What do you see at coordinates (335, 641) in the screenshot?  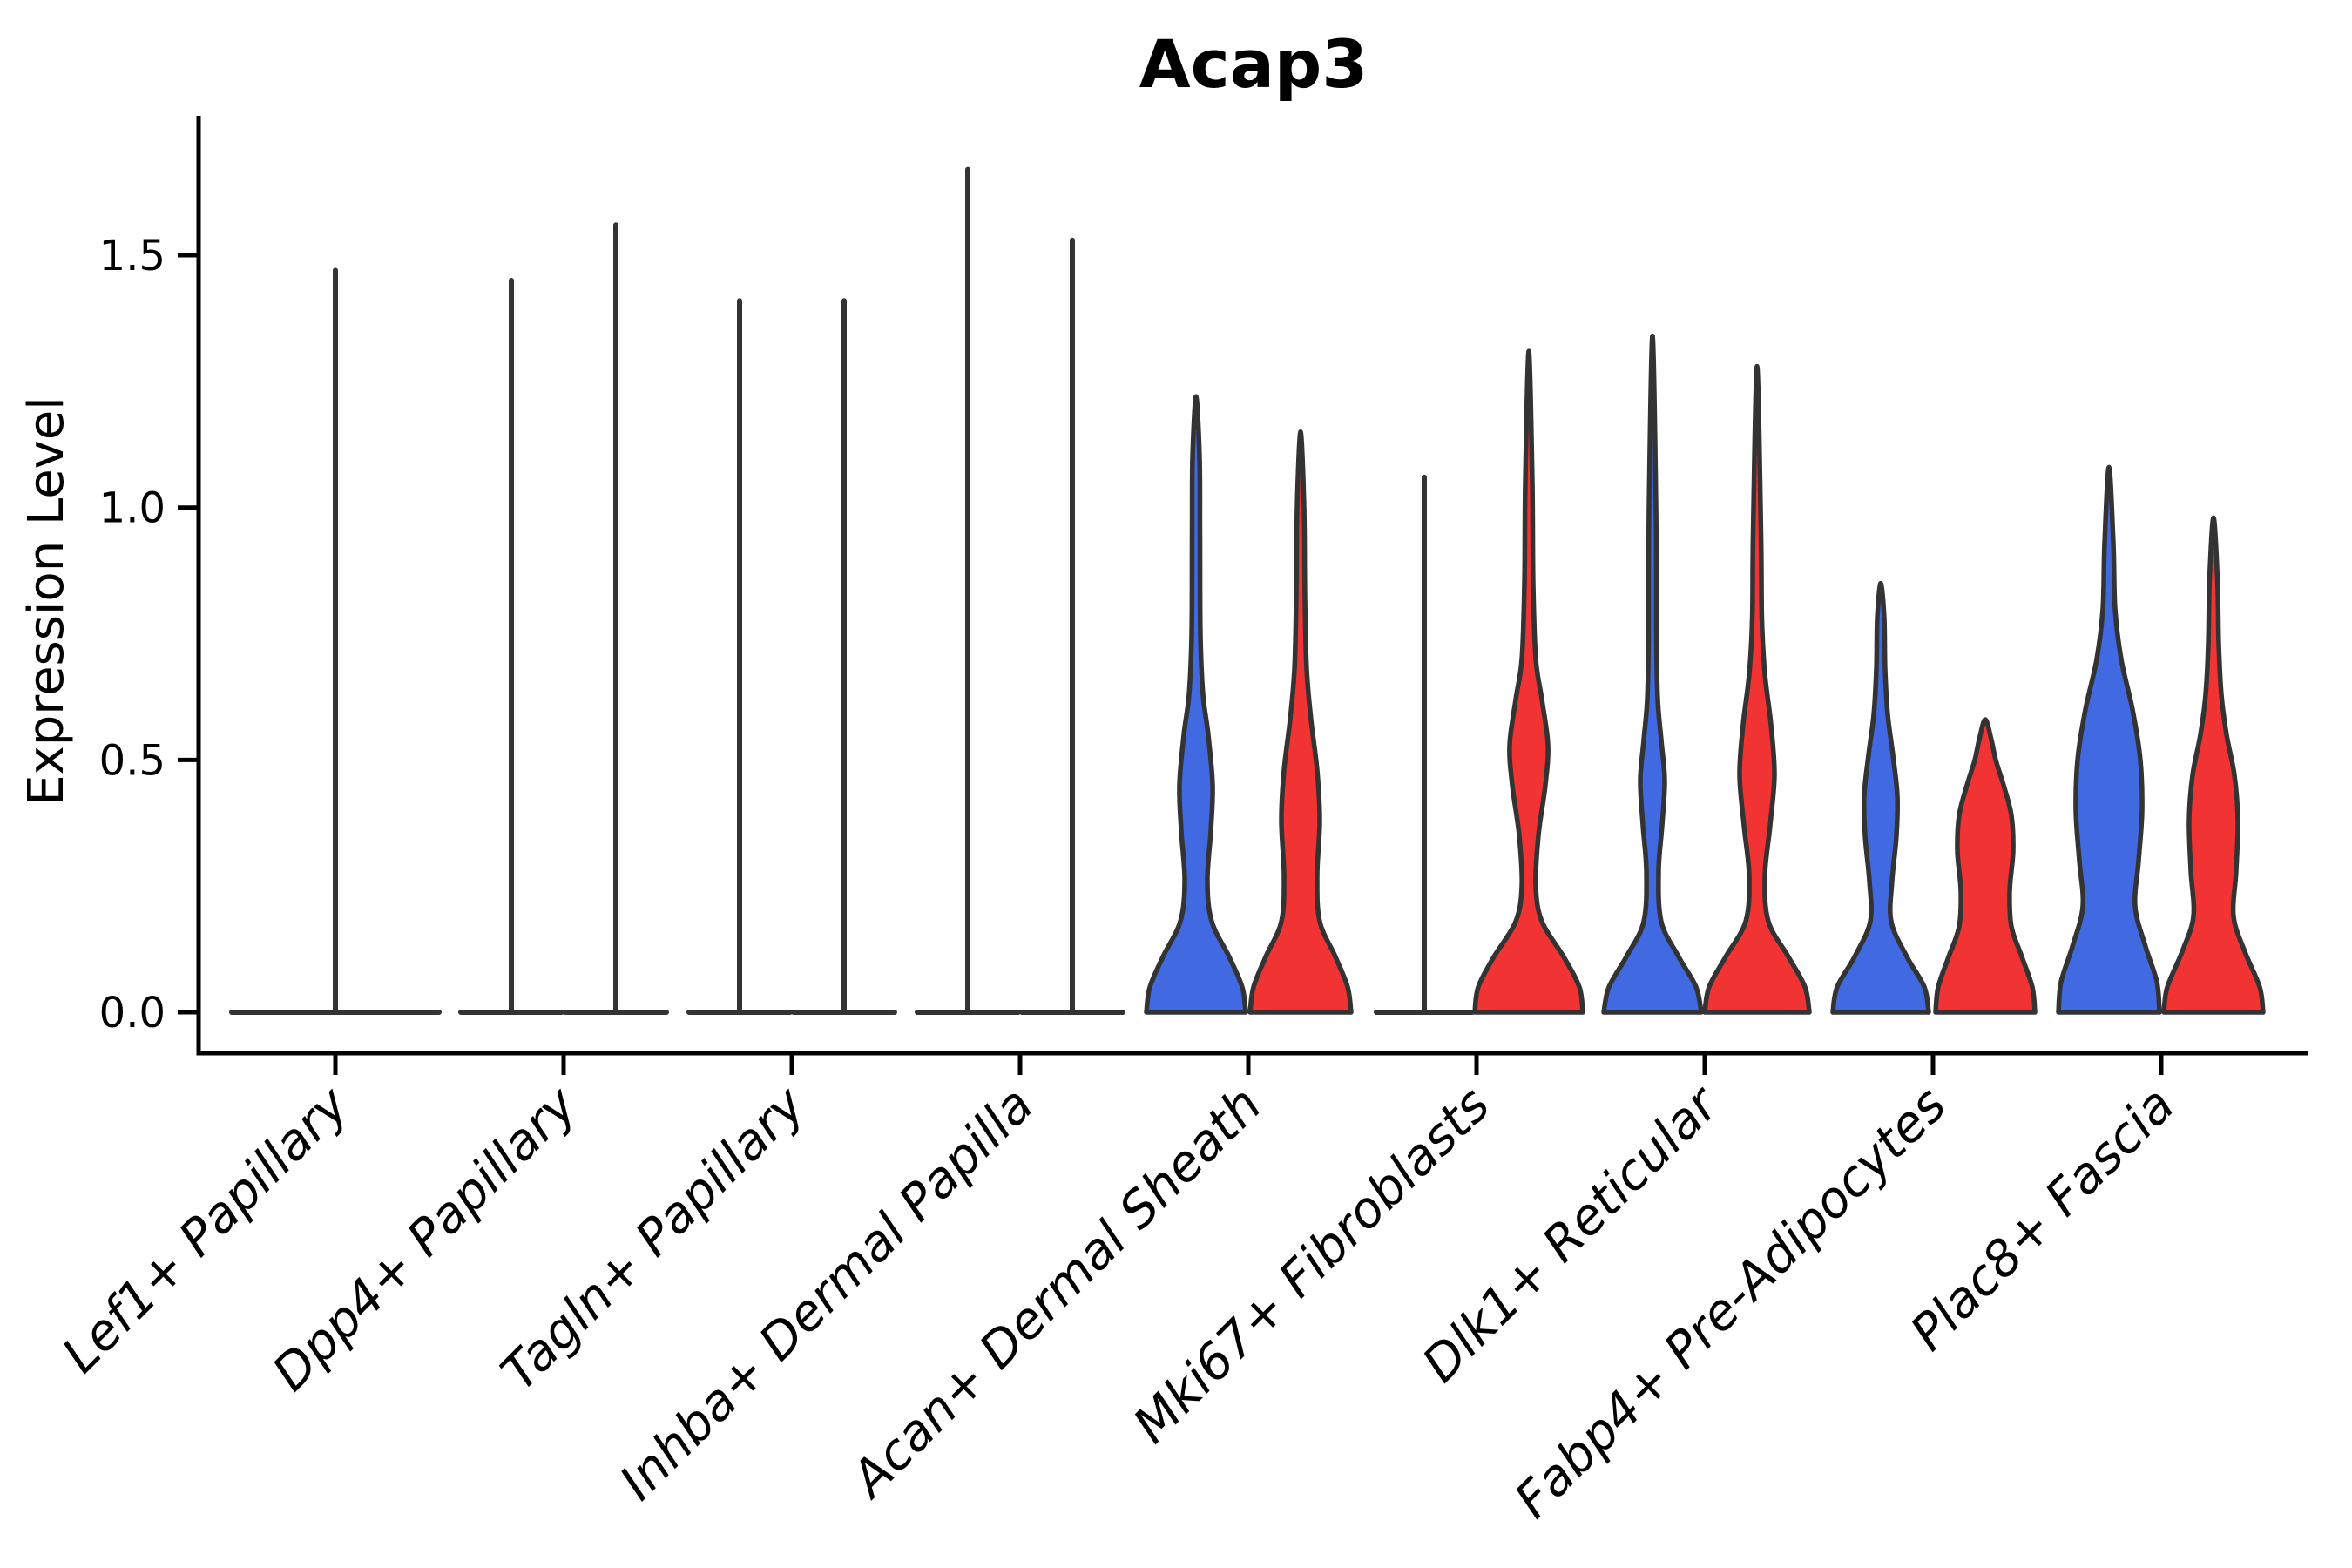 I see `violin-lef1-papillary-single` at bounding box center [335, 641].